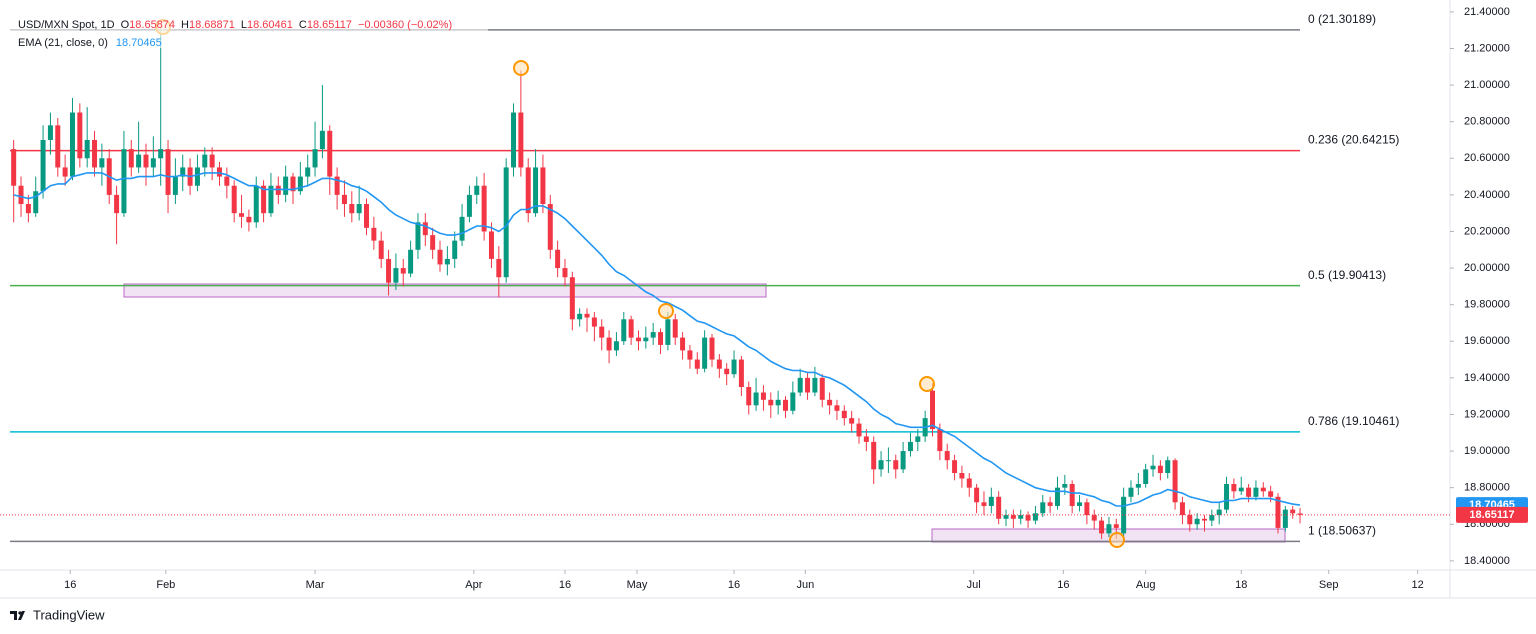 The height and width of the screenshot is (634, 1536). I want to click on y-tick-label: 20.00000, so click(1487, 268).